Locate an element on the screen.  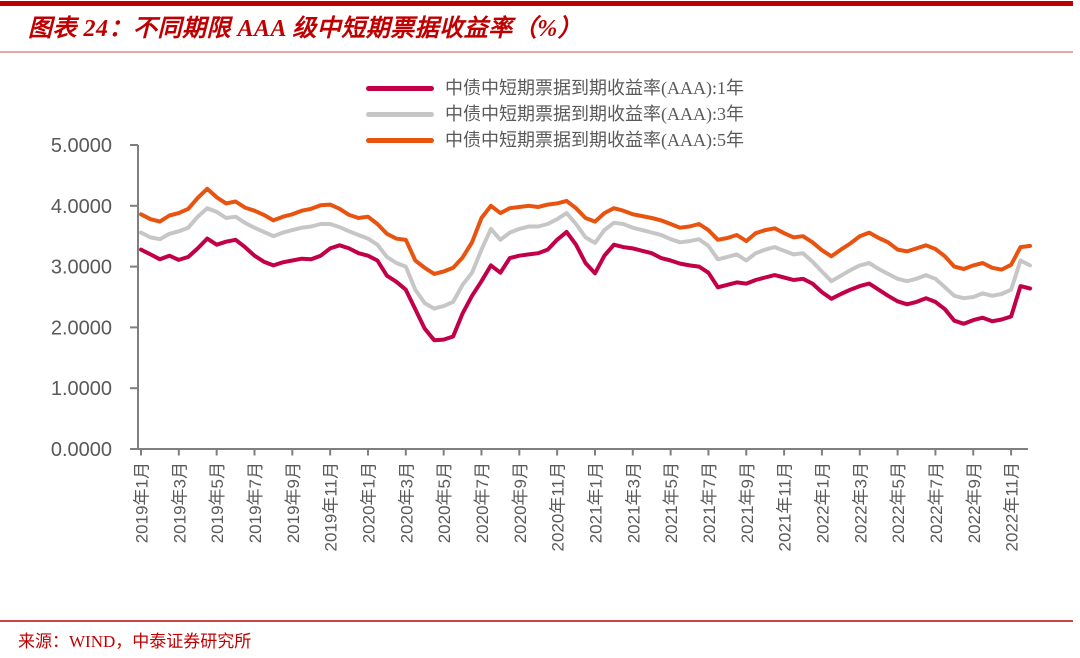
y-tick-label: 4.0000 is located at coordinates (81, 207).